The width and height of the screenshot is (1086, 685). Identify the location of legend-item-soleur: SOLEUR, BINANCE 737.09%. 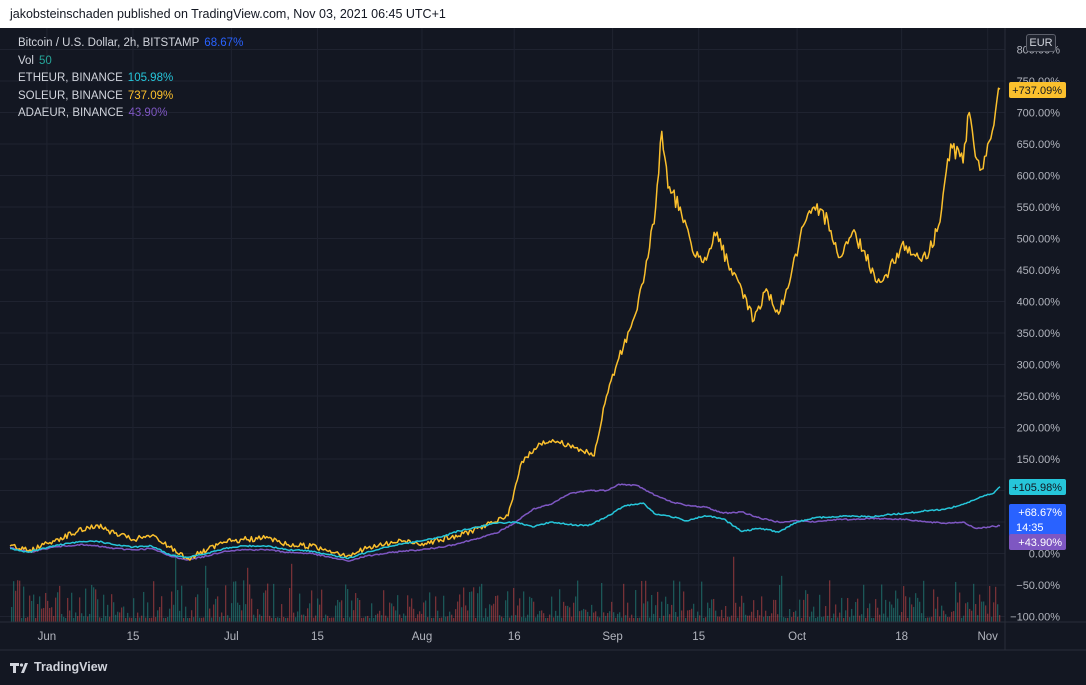
(130, 97).